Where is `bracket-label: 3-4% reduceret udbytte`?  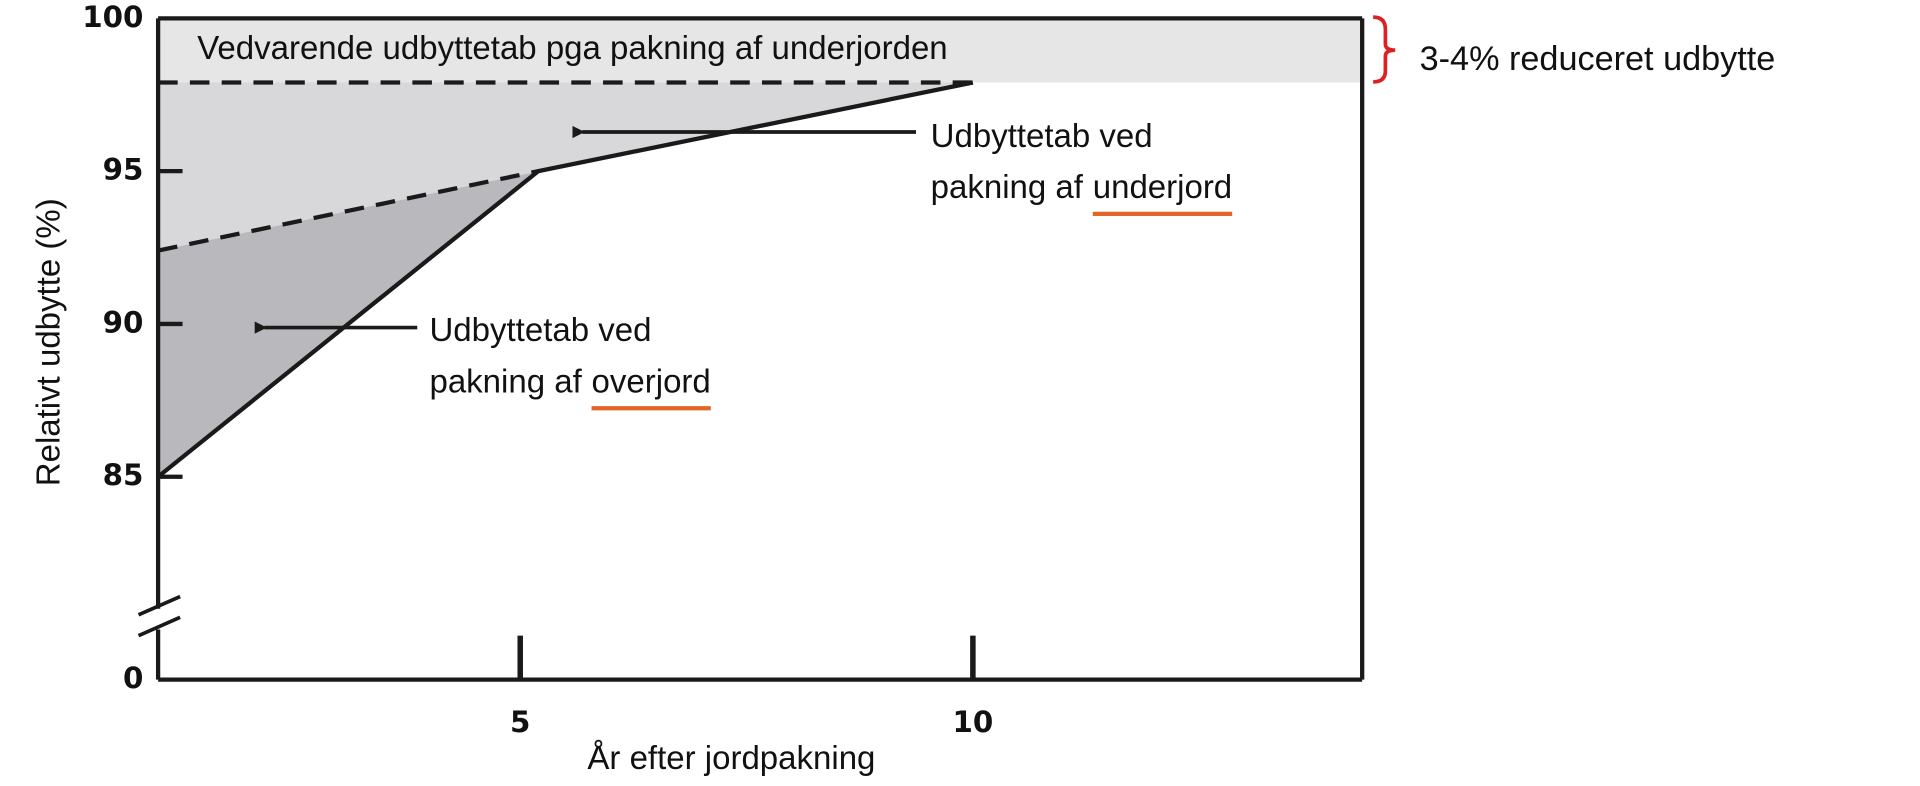 bracket-label: 3-4% reduceret udbytte is located at coordinates (1598, 59).